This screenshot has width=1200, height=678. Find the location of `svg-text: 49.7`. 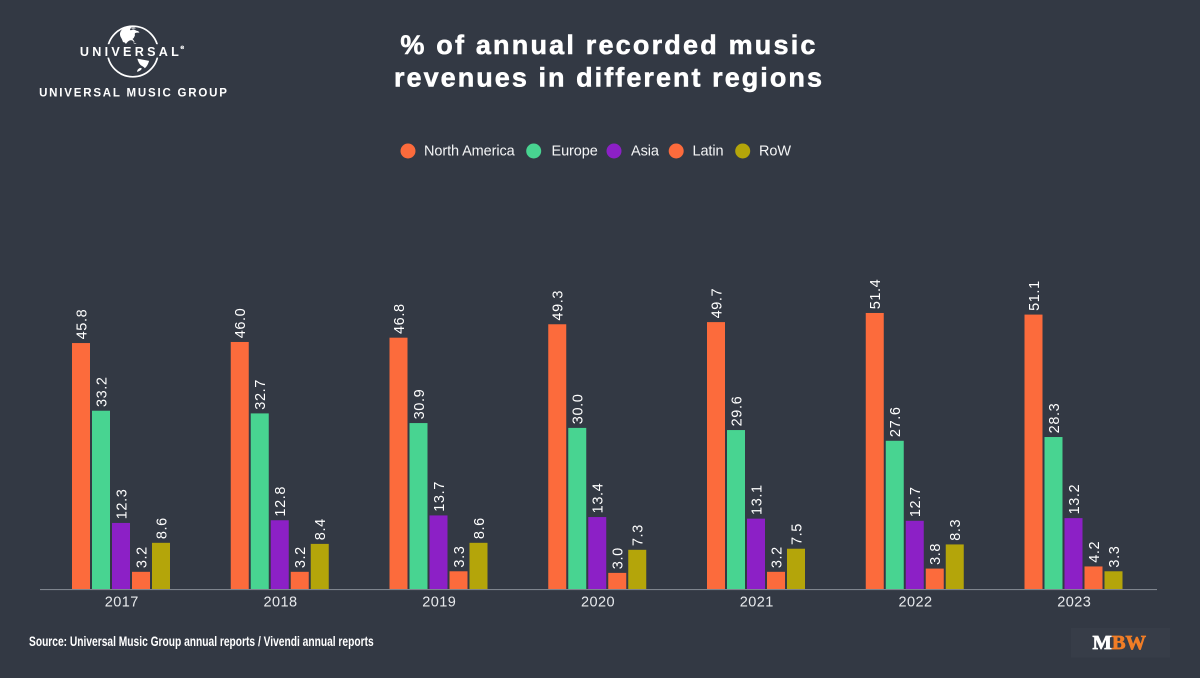

svg-text: 49.7 is located at coordinates (717, 303).